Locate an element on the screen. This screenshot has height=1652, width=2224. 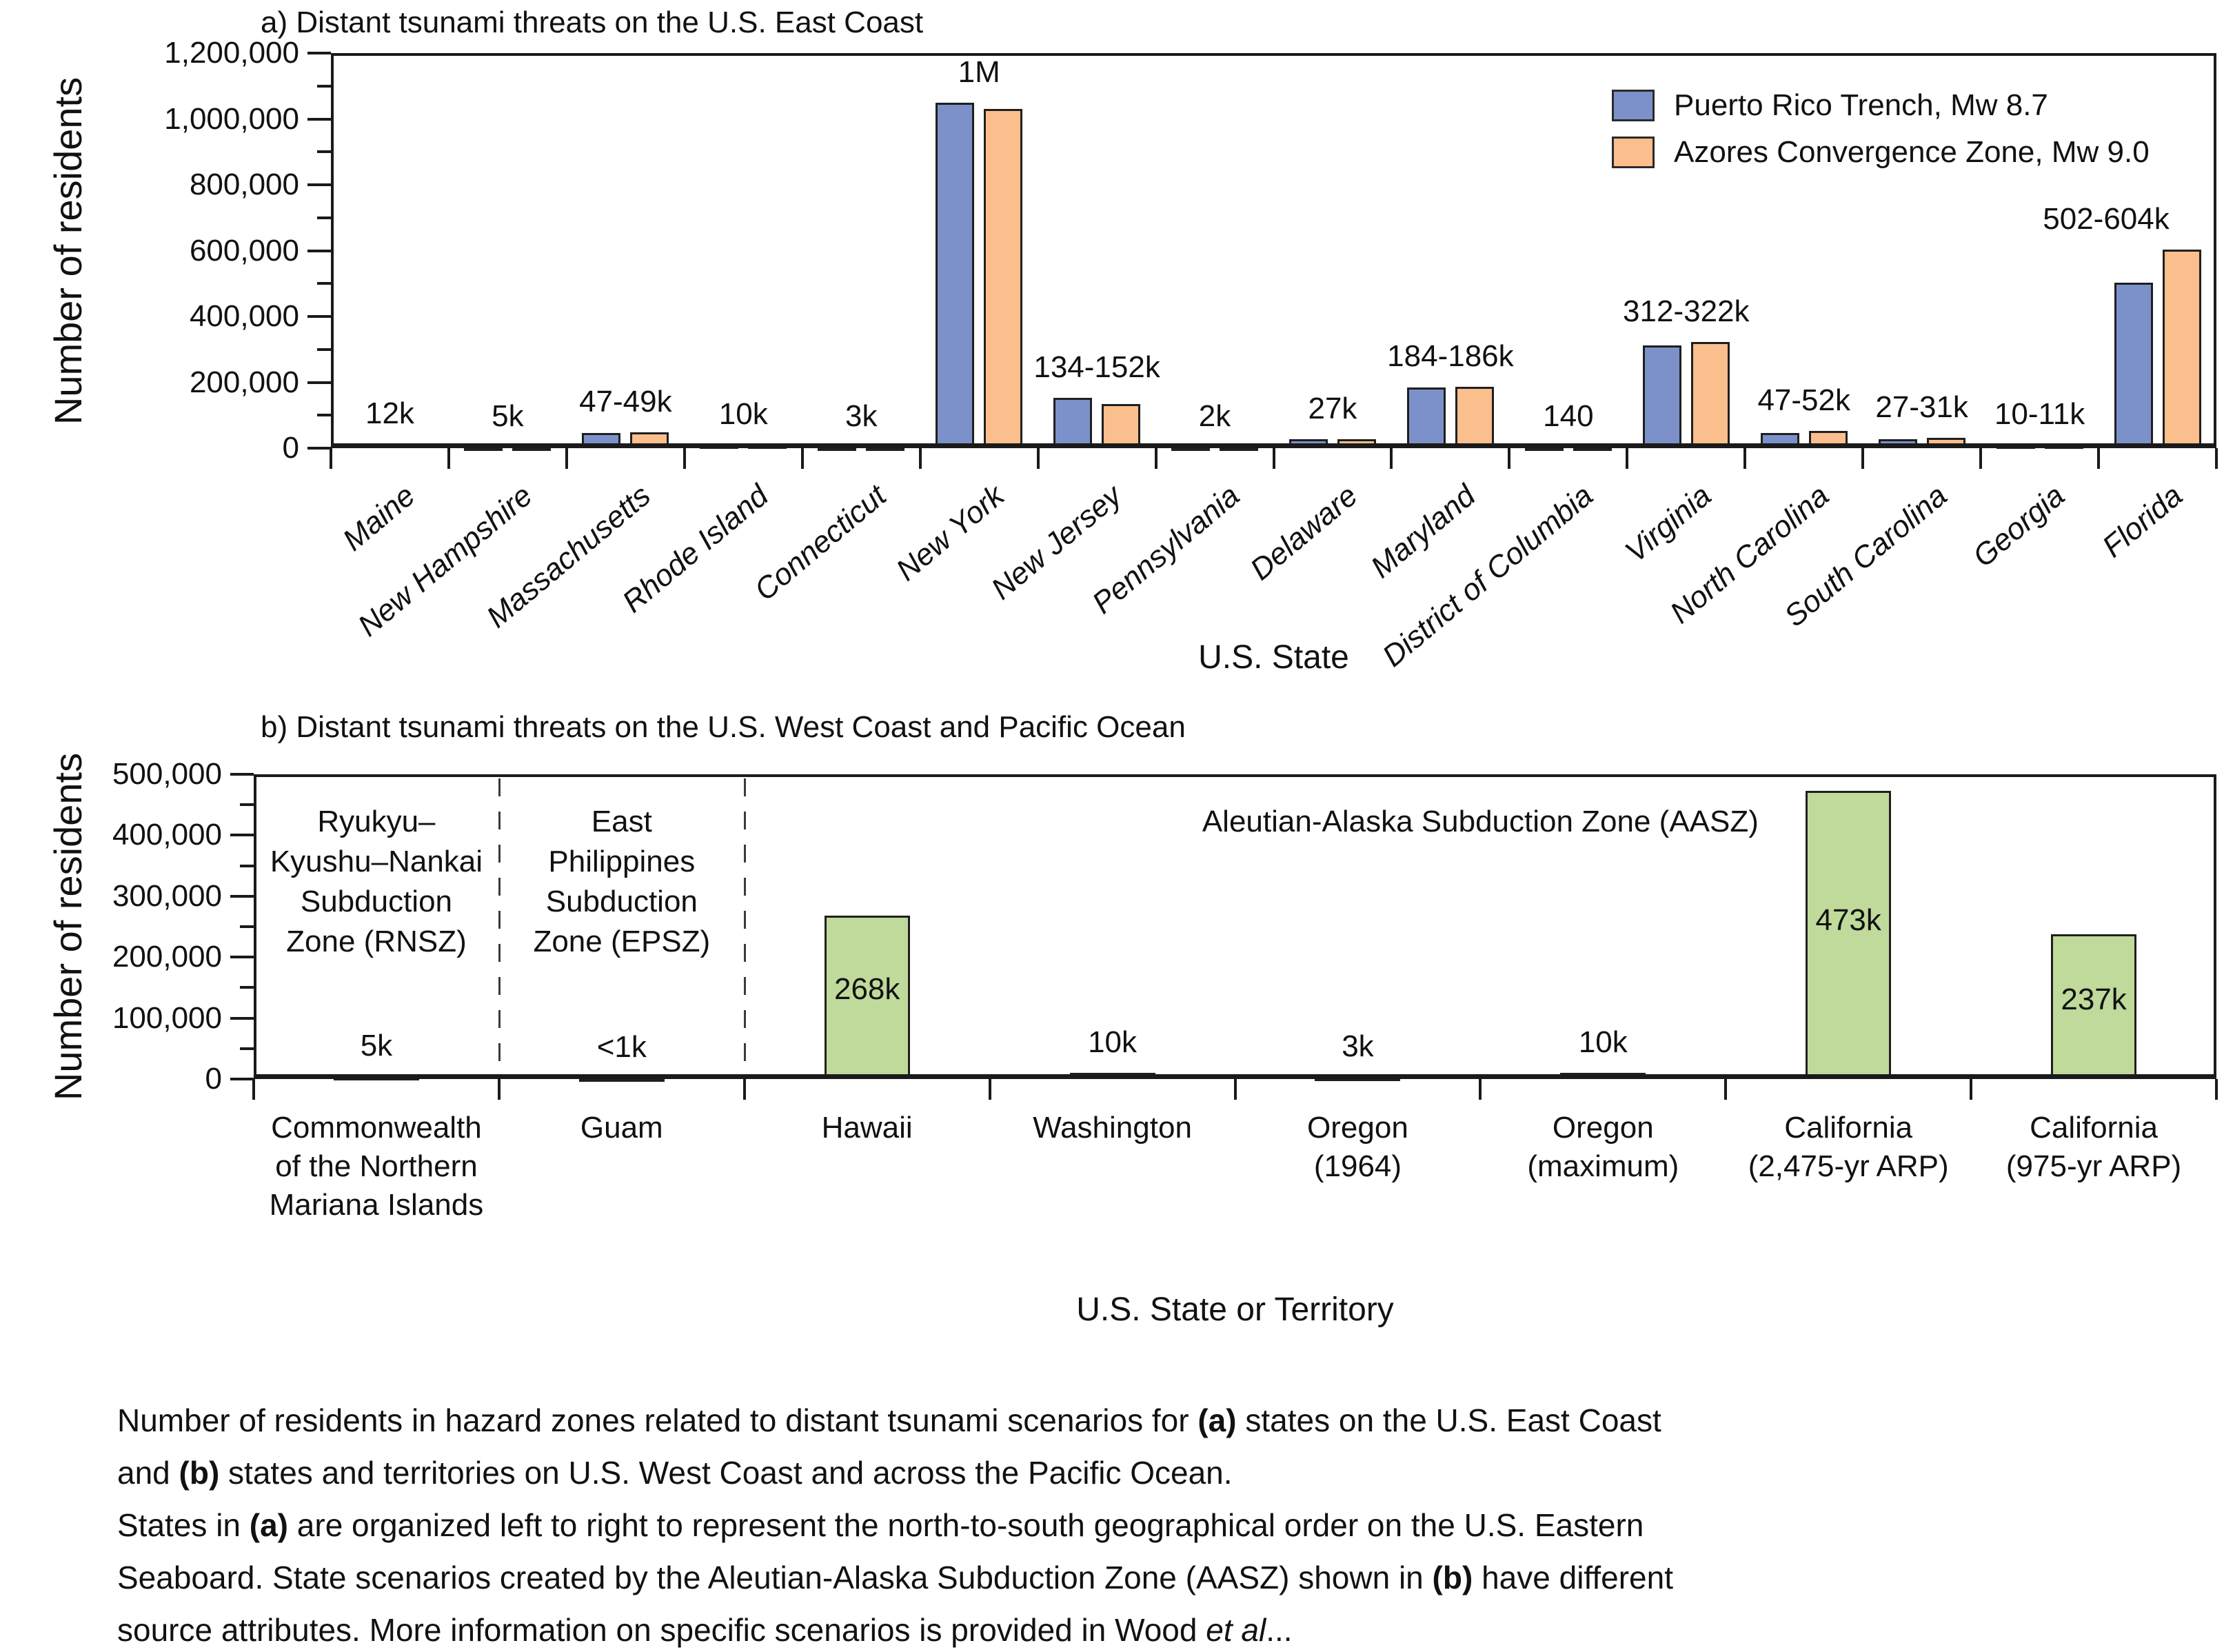
legend-item-puerto-rico-trench: Puerto Rico Trench, Mw 8.7 is located at coordinates (1830, 106).